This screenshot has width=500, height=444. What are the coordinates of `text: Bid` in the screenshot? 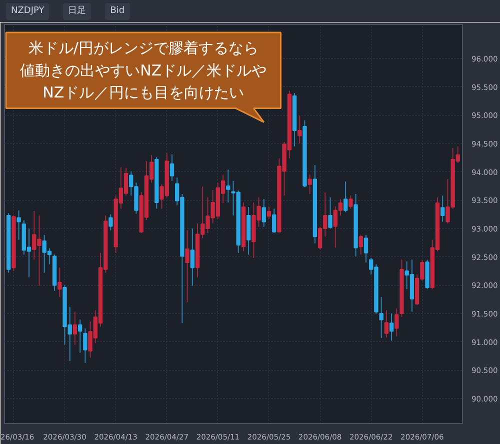 It's located at (117, 11).